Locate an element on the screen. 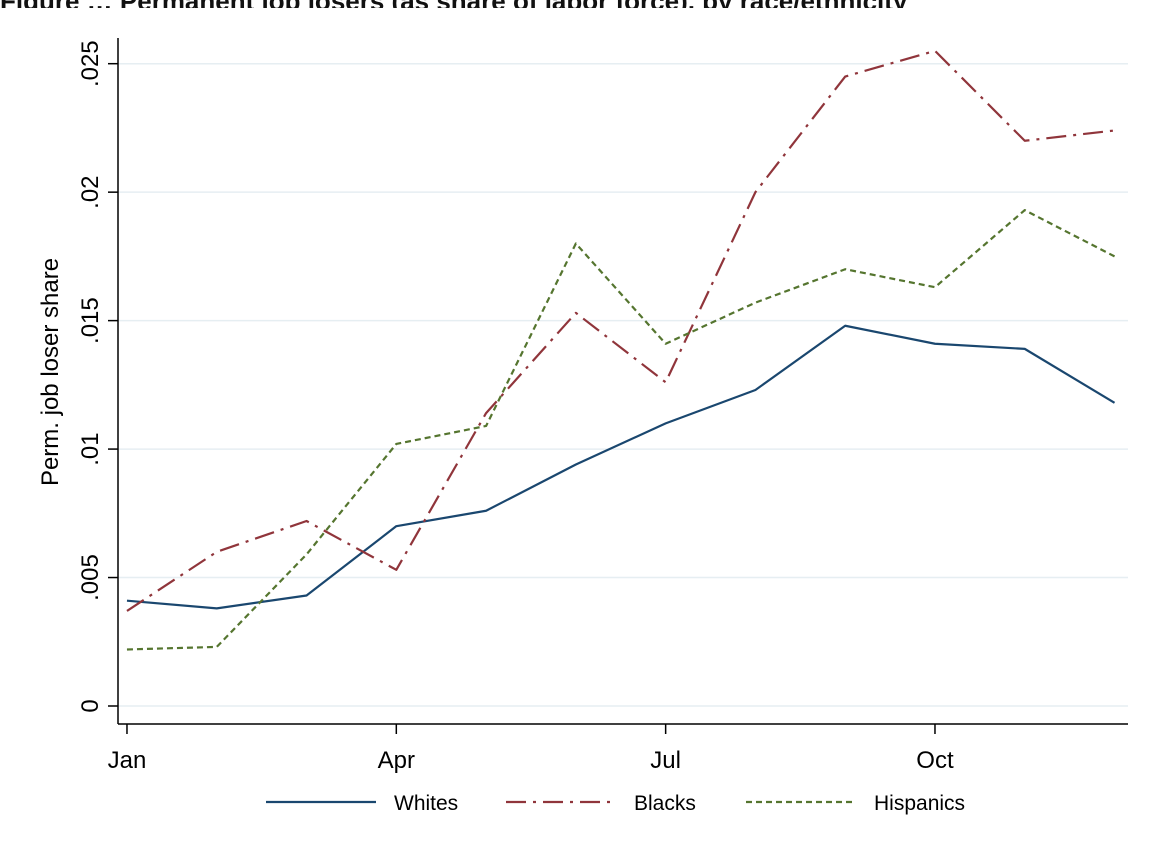  x-tick-label: Jan is located at coordinates (127, 760).